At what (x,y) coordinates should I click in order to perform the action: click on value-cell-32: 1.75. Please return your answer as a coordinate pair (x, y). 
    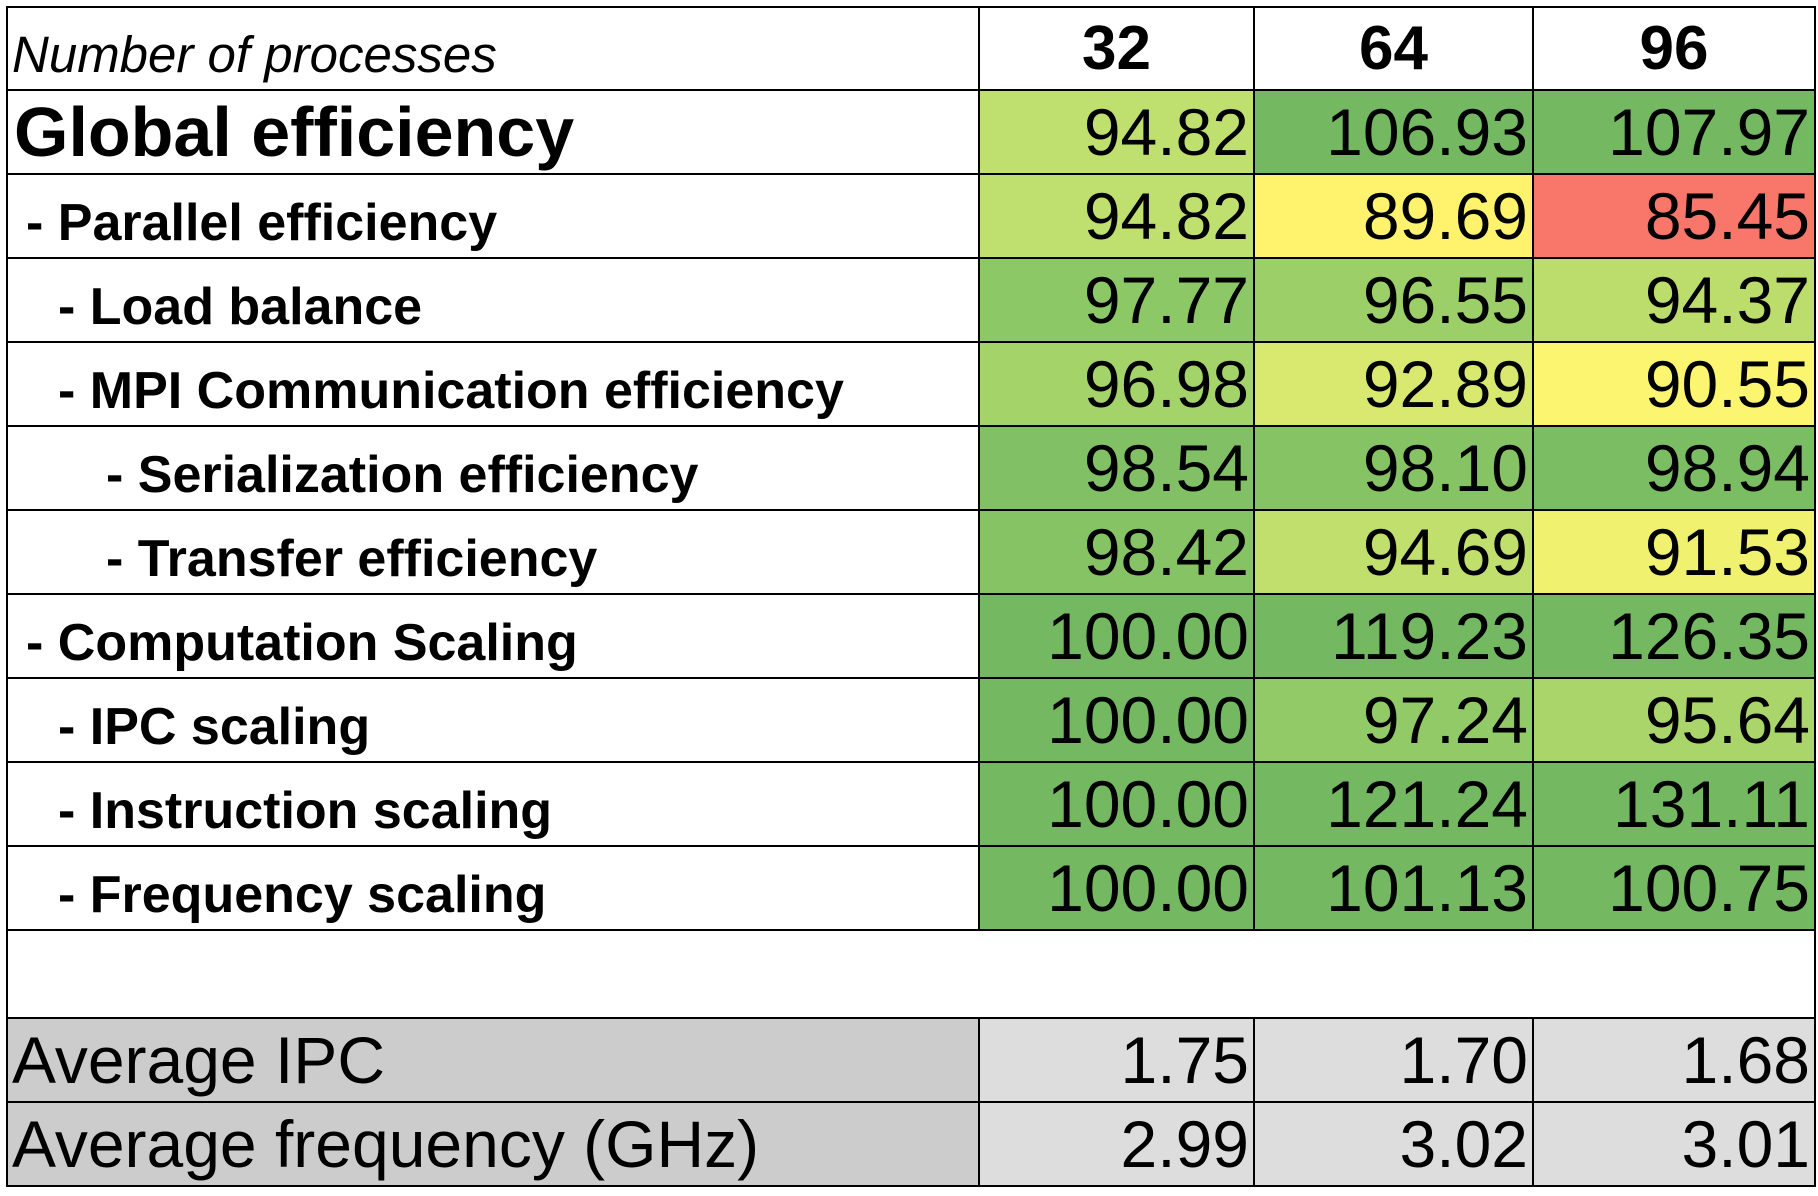
    Looking at the image, I should click on (1117, 1060).